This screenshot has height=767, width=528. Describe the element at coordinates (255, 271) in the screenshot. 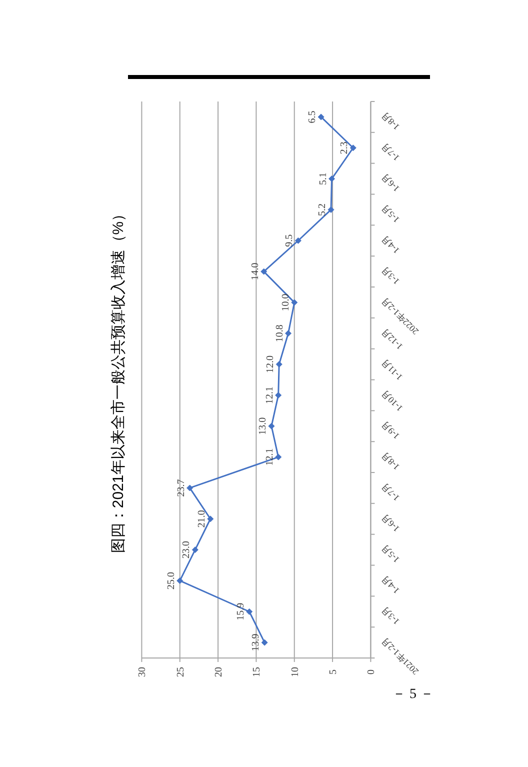

I see `data-label: 14.0` at that location.